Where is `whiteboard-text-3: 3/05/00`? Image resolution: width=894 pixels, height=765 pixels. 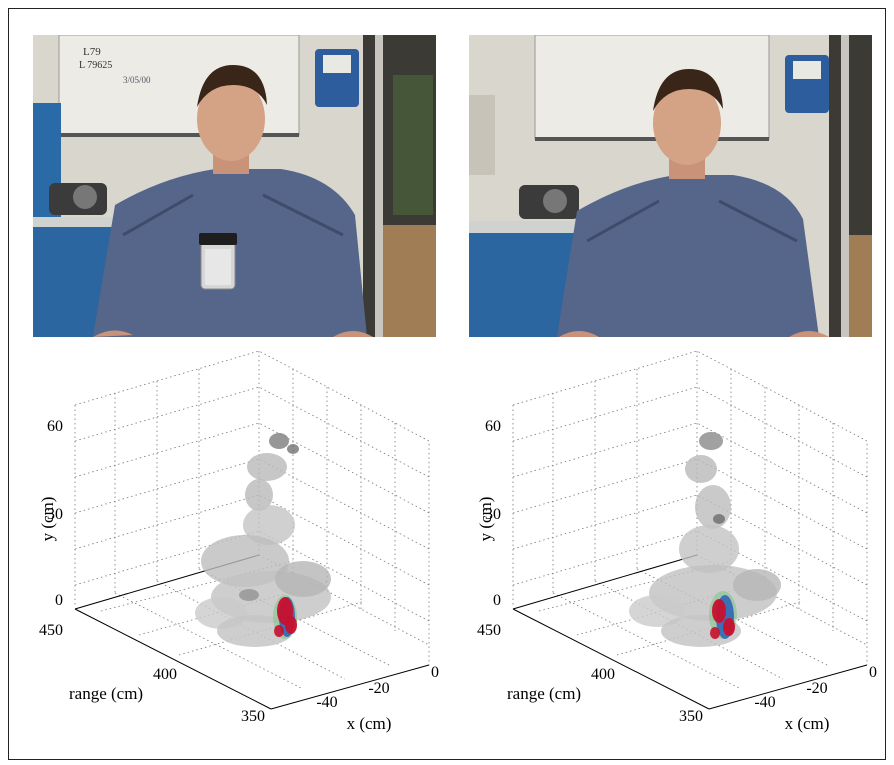
whiteboard-text-3: 3/05/00 is located at coordinates (137, 80).